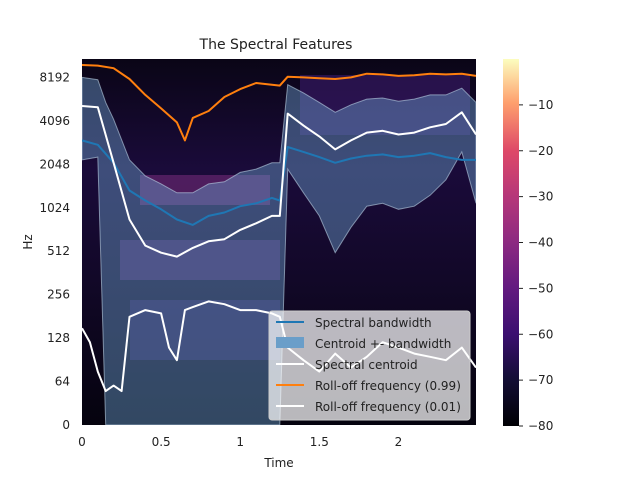 Image resolution: width=640 pixels, height=480 pixels. I want to click on legend-swatch-band, so click(290, 342).